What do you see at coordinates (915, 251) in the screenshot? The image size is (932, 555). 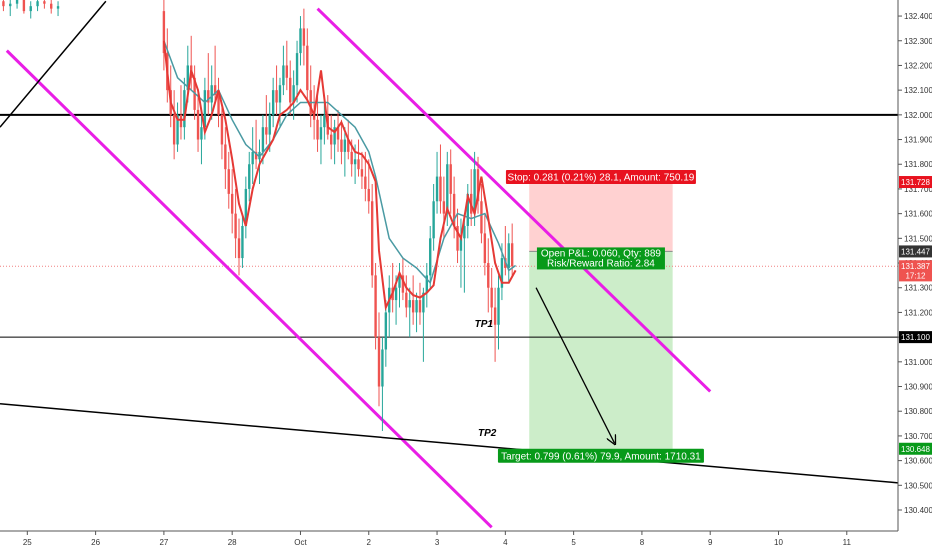 I see `price-label: 131.447` at bounding box center [915, 251].